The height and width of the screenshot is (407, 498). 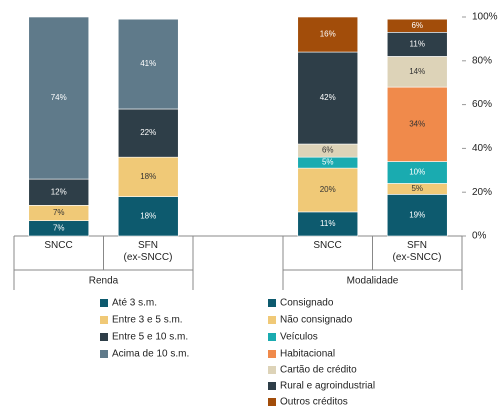 I want to click on data-label: 14%, so click(x=417, y=71).